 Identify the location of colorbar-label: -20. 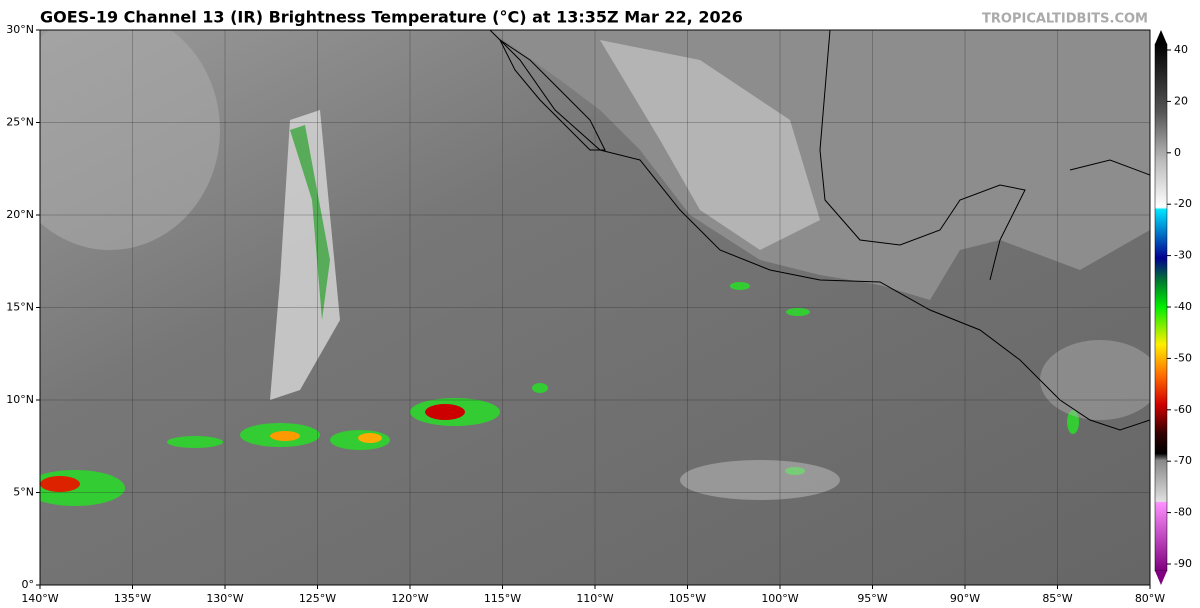
(1183, 203).